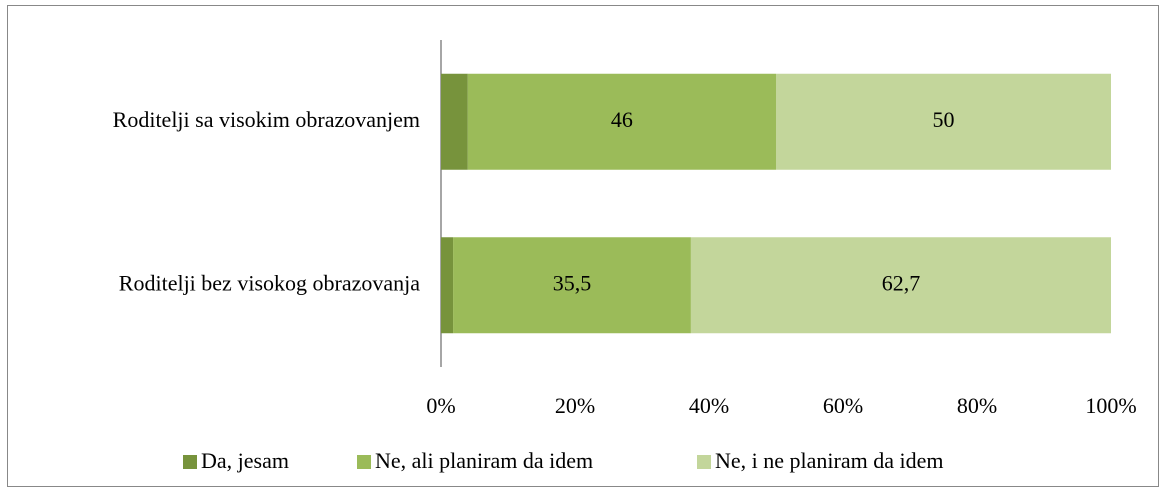 This screenshot has height=492, width=1166. Describe the element at coordinates (440, 405) in the screenshot. I see `x-tick-label: 0%` at that location.